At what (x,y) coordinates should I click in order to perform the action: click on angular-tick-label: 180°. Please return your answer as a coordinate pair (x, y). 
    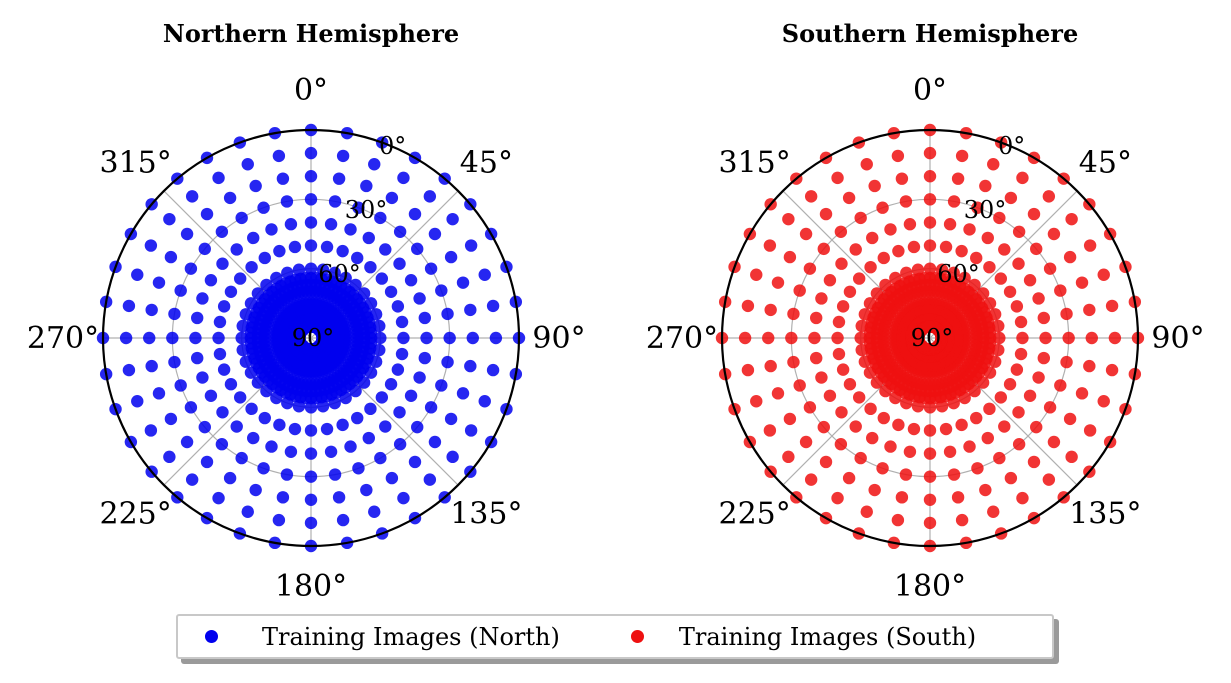
    Looking at the image, I should click on (930, 586).